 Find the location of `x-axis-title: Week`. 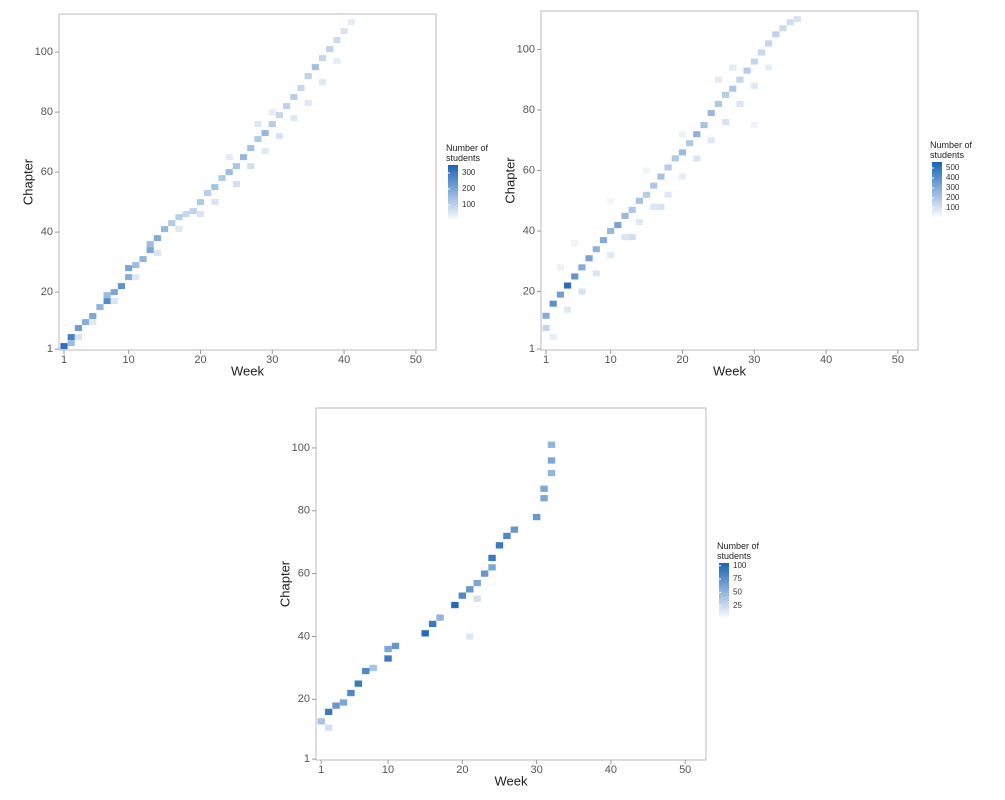

x-axis-title: Week is located at coordinates (729, 370).